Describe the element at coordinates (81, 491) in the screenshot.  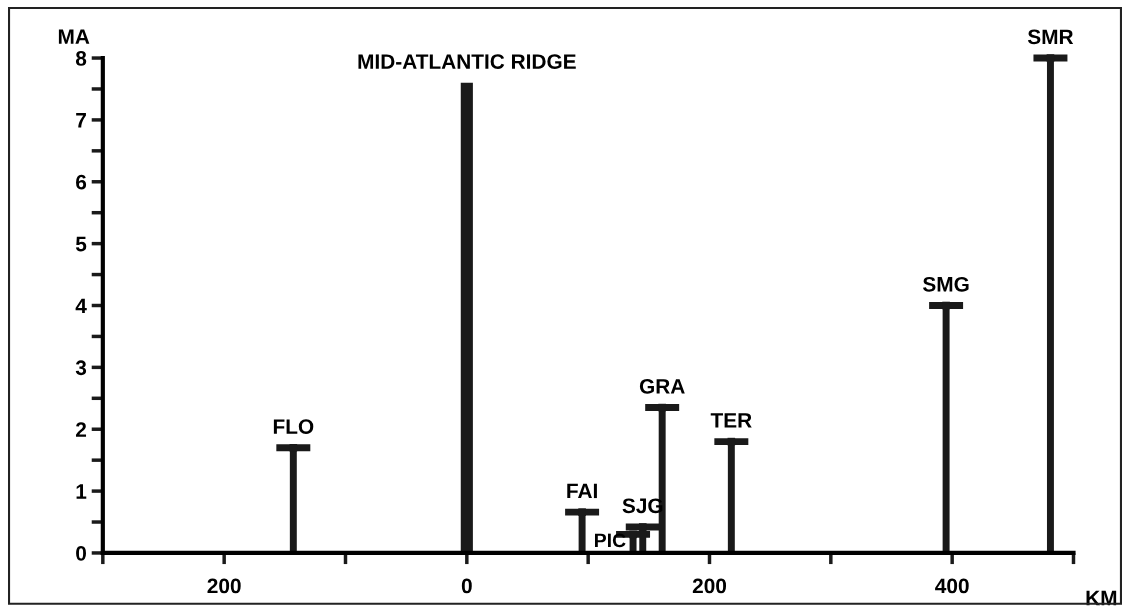
I see `y-tick-label: 1` at that location.